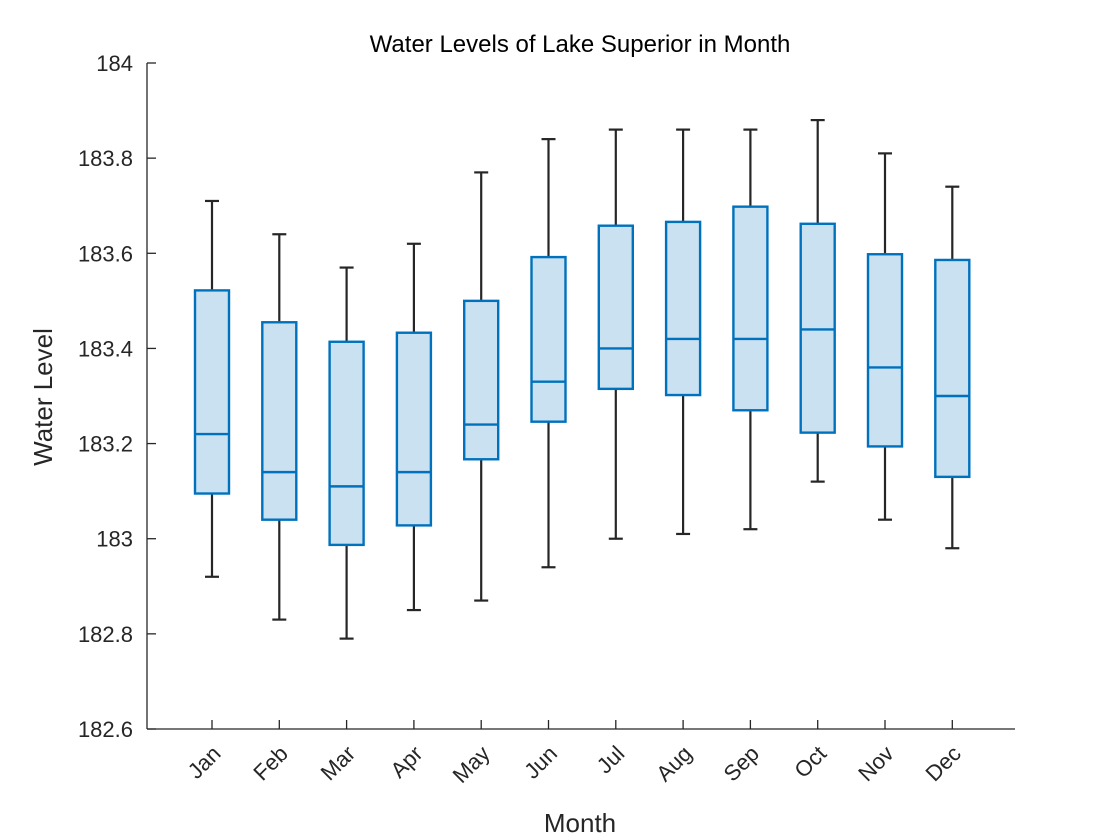  What do you see at coordinates (540, 762) in the screenshot?
I see `x-tick-label: Jun` at bounding box center [540, 762].